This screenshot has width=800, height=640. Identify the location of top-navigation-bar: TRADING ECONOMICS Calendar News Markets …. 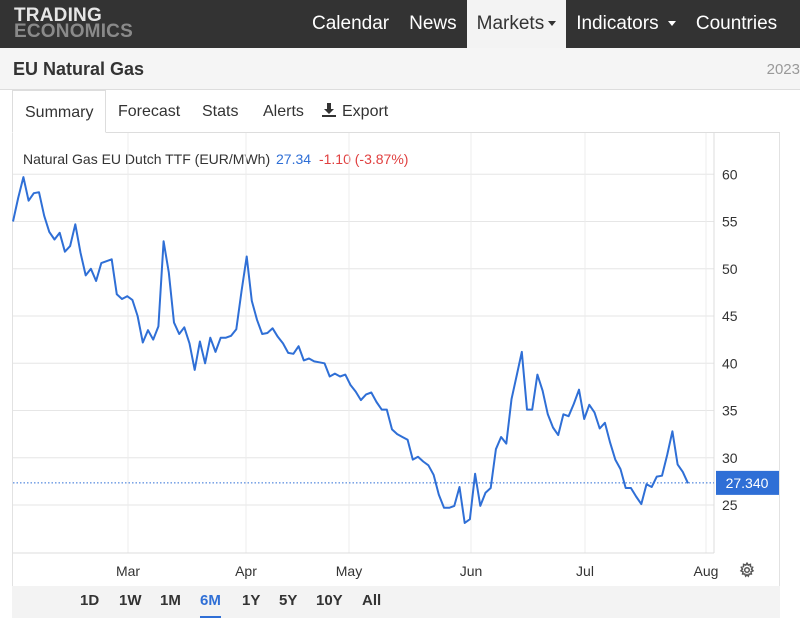
(400, 24).